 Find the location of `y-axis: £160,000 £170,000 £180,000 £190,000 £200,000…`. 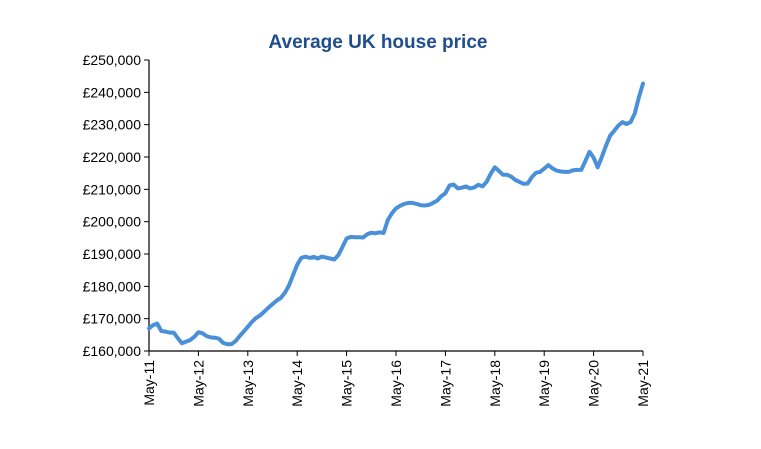

y-axis: £160,000 £170,000 £180,000 £190,000 £200,000… is located at coordinates (116, 205).